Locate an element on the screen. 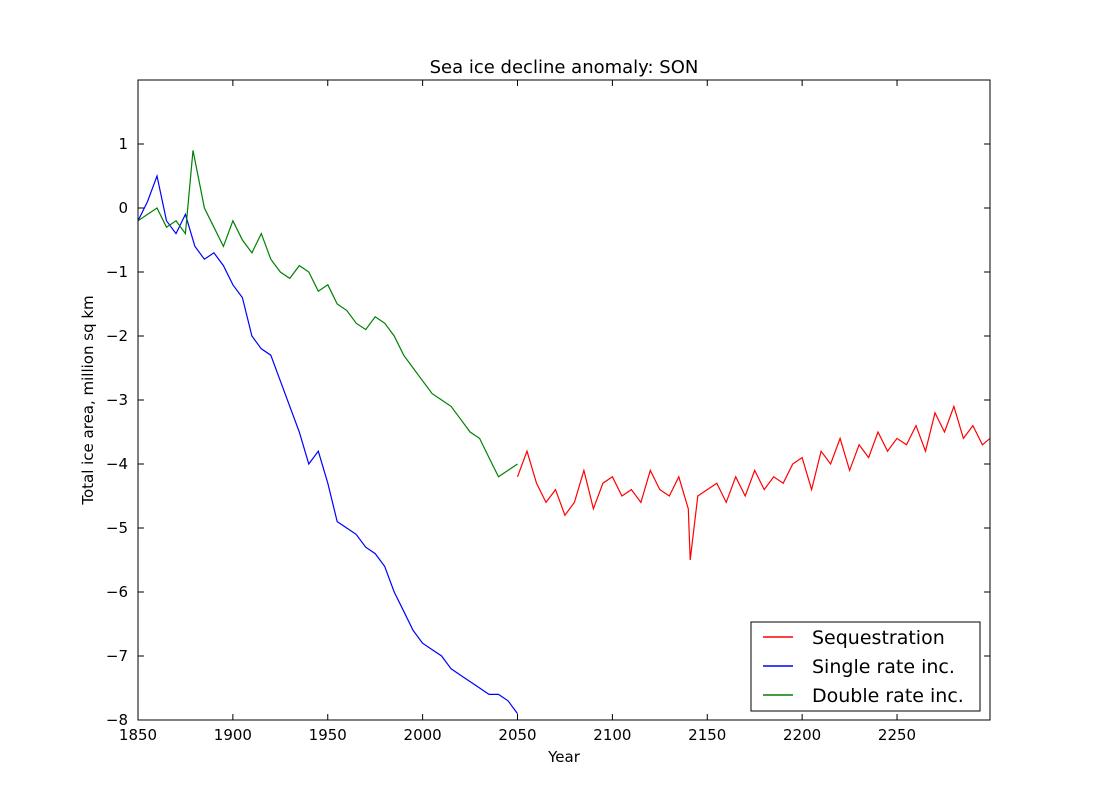 The image size is (1100, 800). y-tick-label: −8 is located at coordinates (117, 720).